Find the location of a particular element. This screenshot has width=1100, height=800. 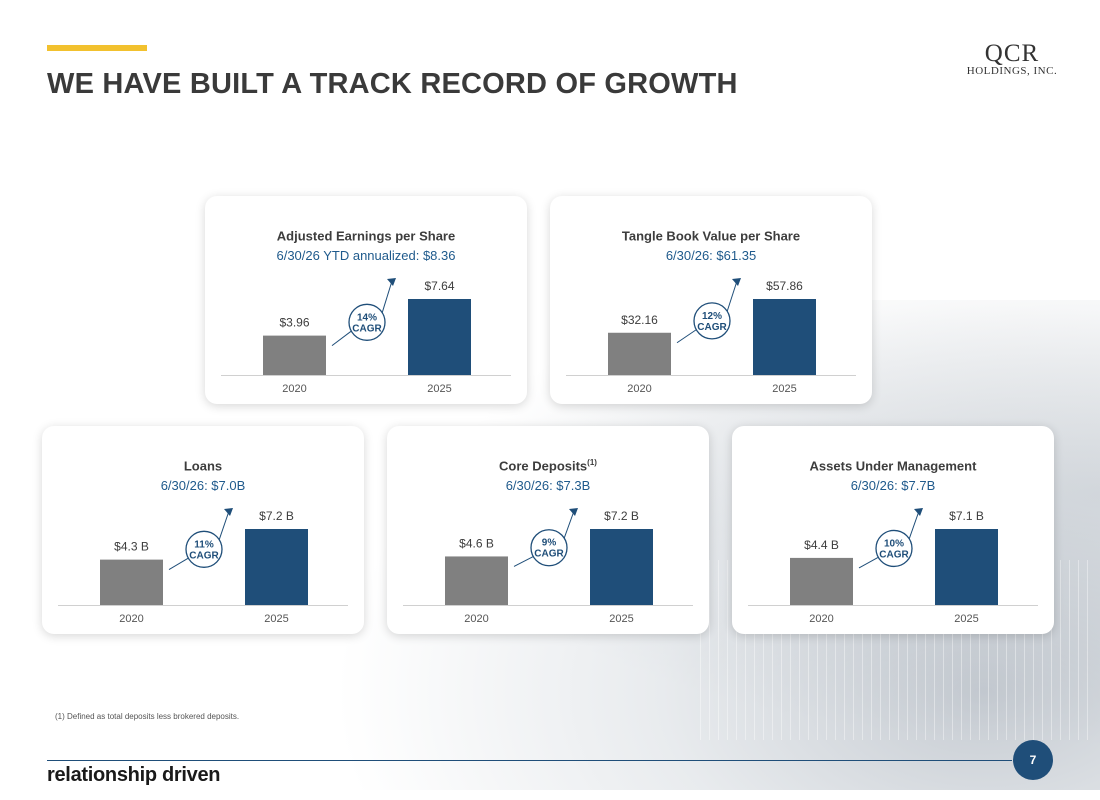

bar-value-label: $32.16 is located at coordinates (639, 320).